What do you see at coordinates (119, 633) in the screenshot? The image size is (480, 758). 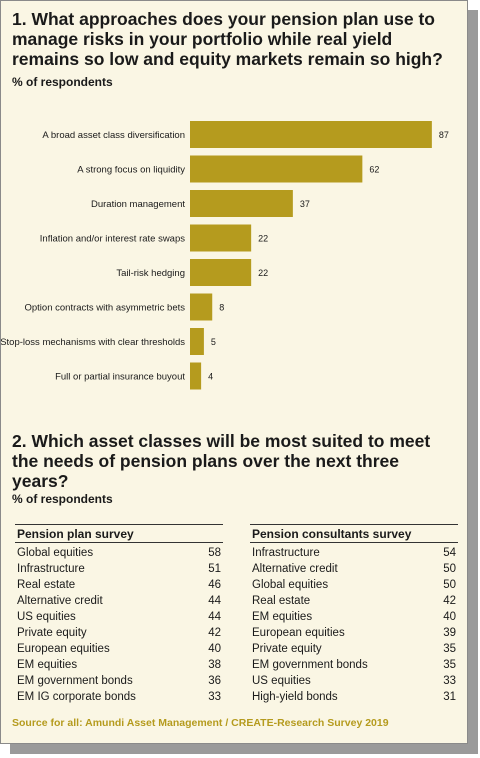 I see `table-row: Private equity 42` at bounding box center [119, 633].